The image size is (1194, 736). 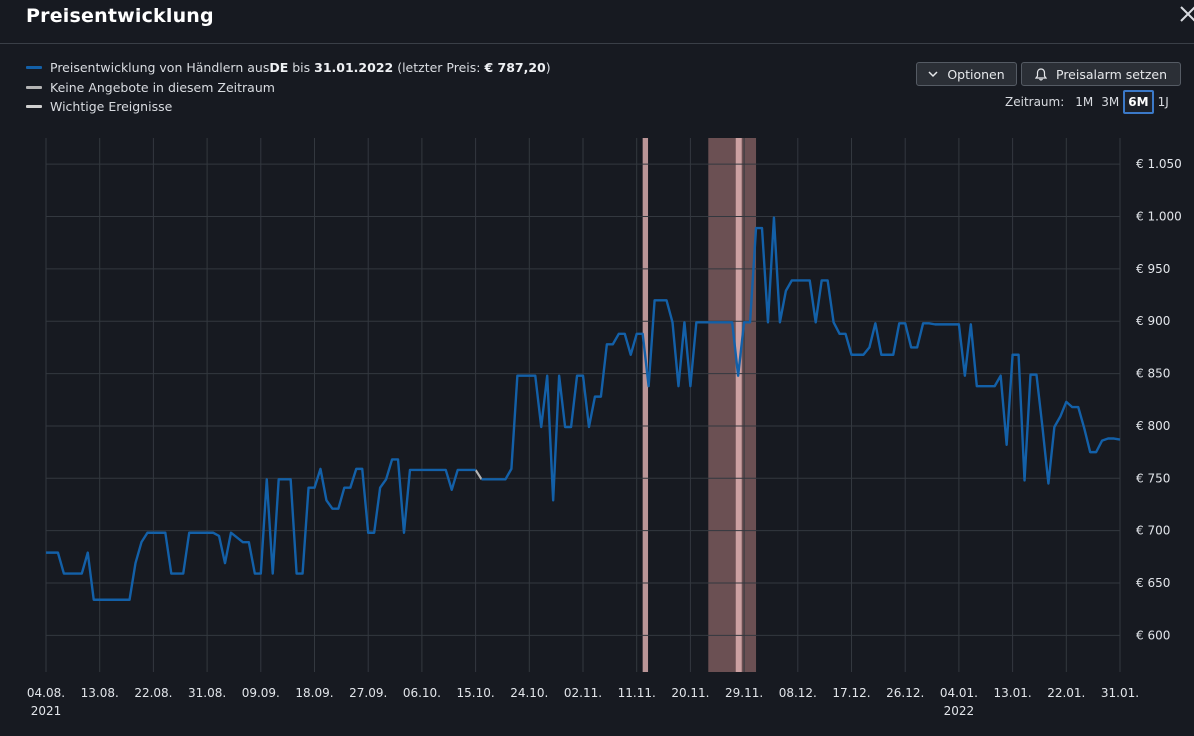 I want to click on legend-item-events: Wichtige Ereignisse, so click(x=288, y=107).